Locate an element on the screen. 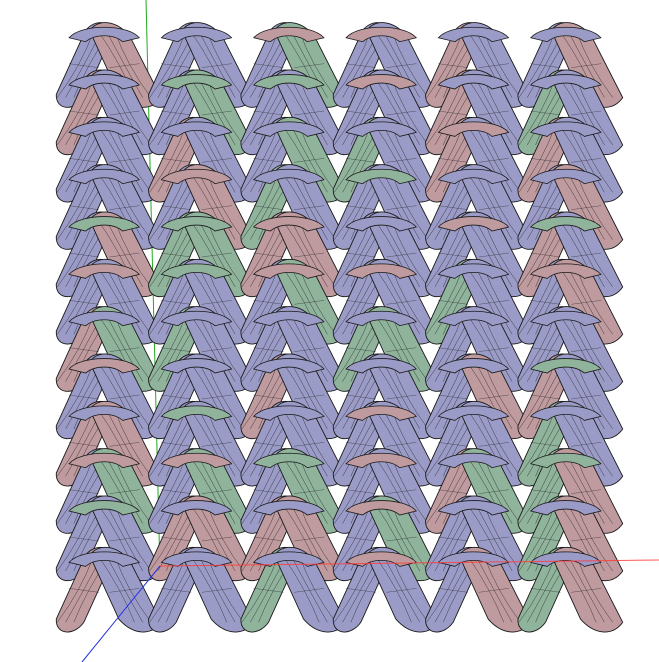 This screenshot has width=659, height=662. xz-axis-lines is located at coordinates (370, 610).